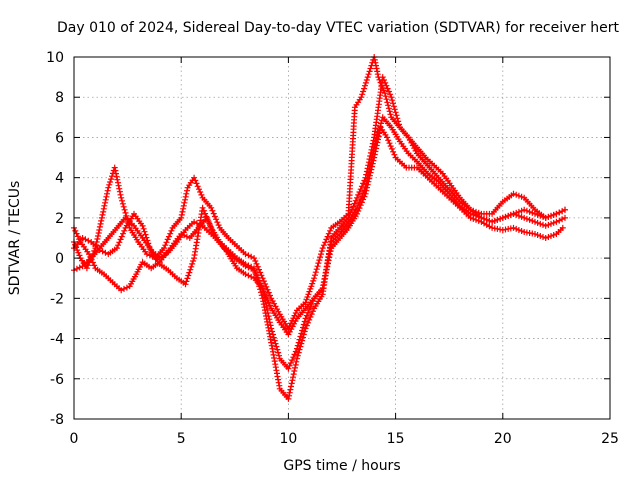 This screenshot has width=640, height=480. What do you see at coordinates (288, 439) in the screenshot?
I see `x-tick-label: 10` at bounding box center [288, 439].